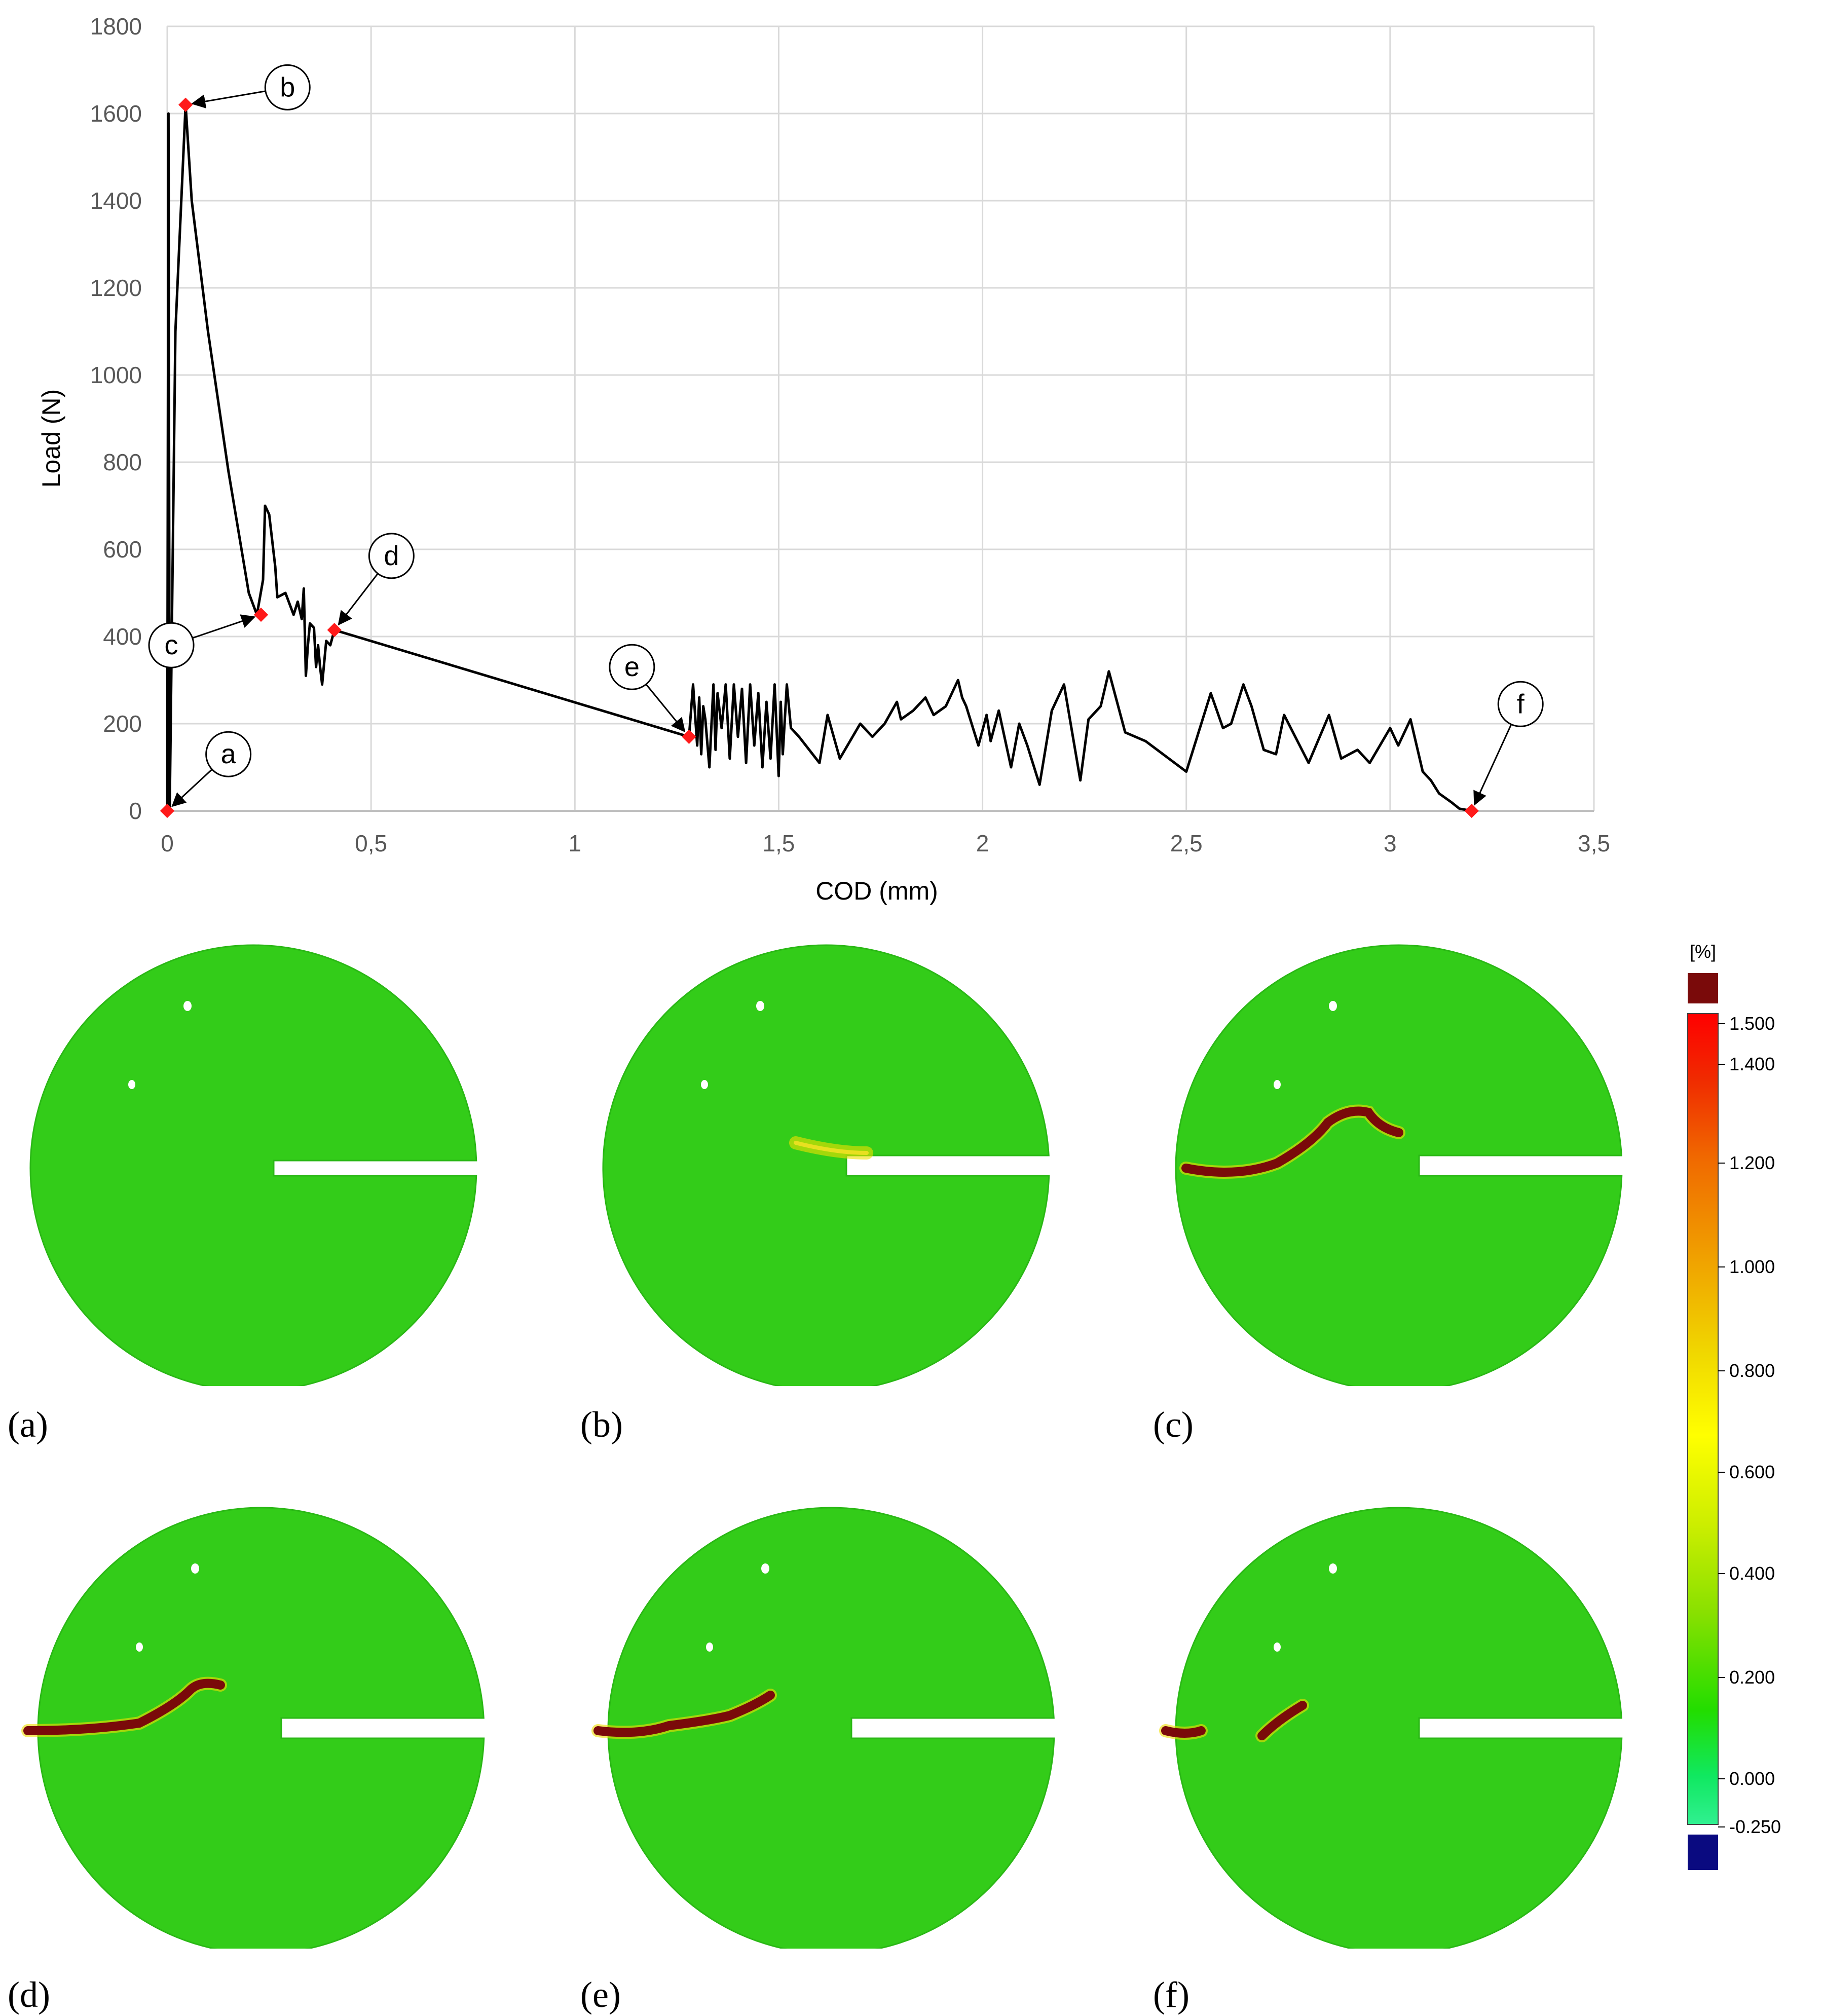 This screenshot has height=2016, width=1822. I want to click on x-tick-label: 1,5, so click(778, 843).